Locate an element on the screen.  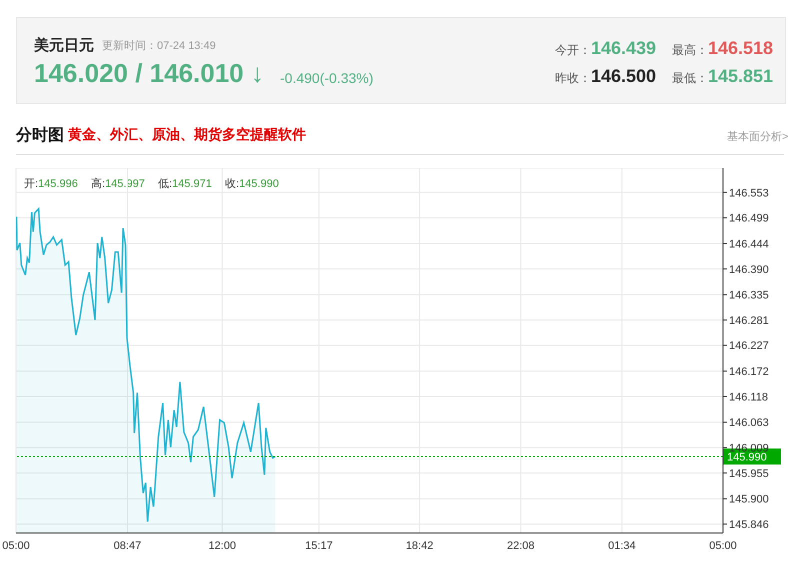
x-tick-label: 12:00 is located at coordinates (222, 546).